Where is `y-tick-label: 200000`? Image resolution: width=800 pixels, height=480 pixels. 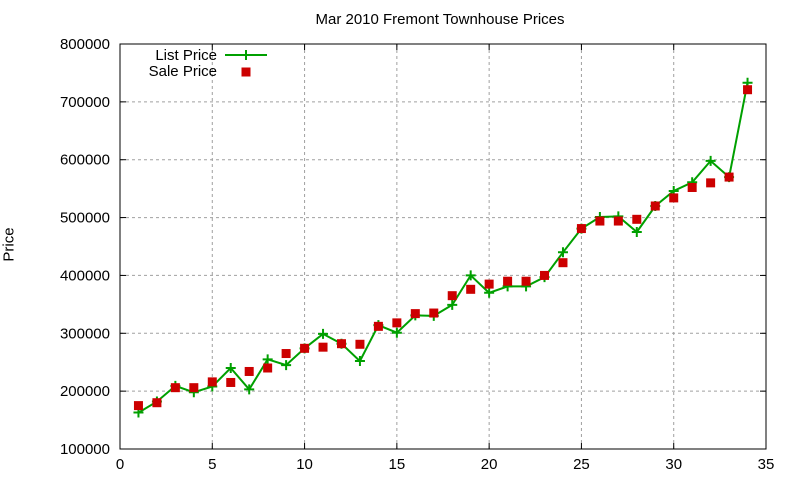
y-tick-label: 200000 is located at coordinates (85, 391).